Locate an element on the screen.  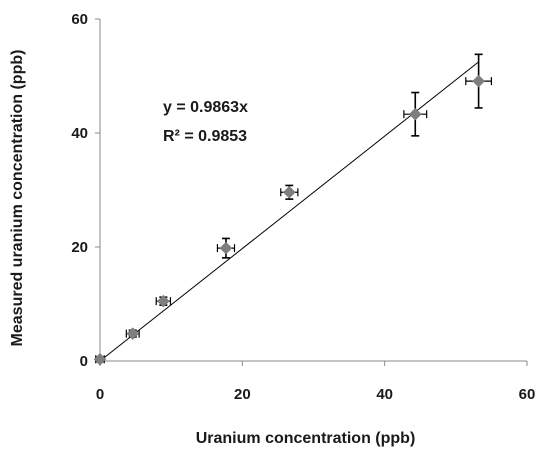
x-axis-title: Uranium concentration (ppb) is located at coordinates (306, 438).